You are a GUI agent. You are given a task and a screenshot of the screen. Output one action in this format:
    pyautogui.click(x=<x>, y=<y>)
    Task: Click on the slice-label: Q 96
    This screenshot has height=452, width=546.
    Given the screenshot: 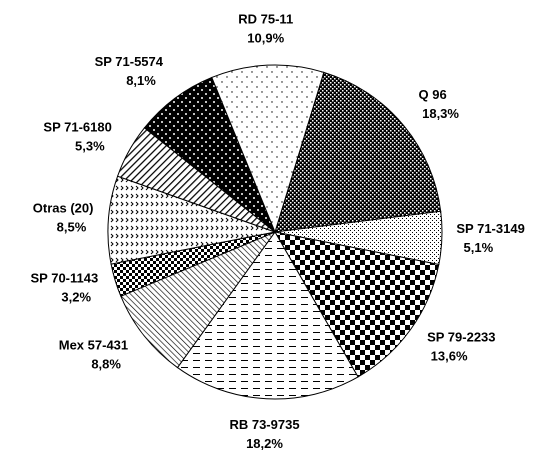 What is the action you would take?
    pyautogui.click(x=433, y=94)
    